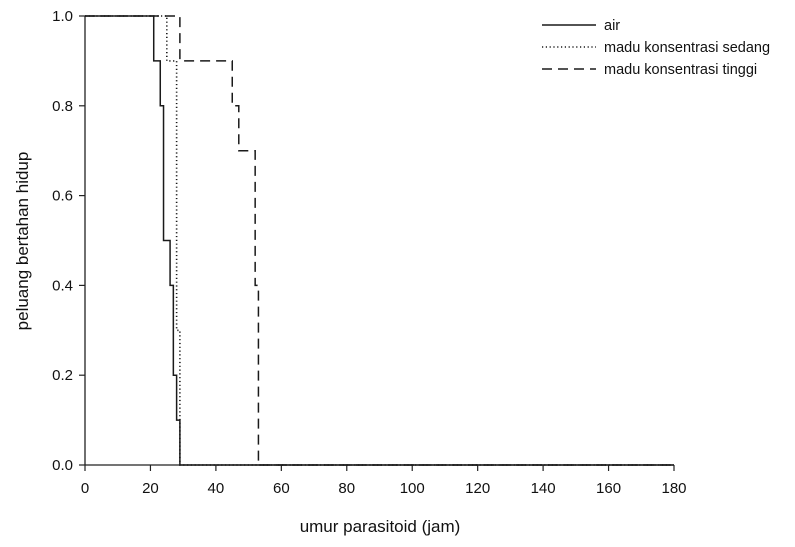 The image size is (795, 547). Describe the element at coordinates (62, 196) in the screenshot. I see `y-tick-label: 0.6` at that location.